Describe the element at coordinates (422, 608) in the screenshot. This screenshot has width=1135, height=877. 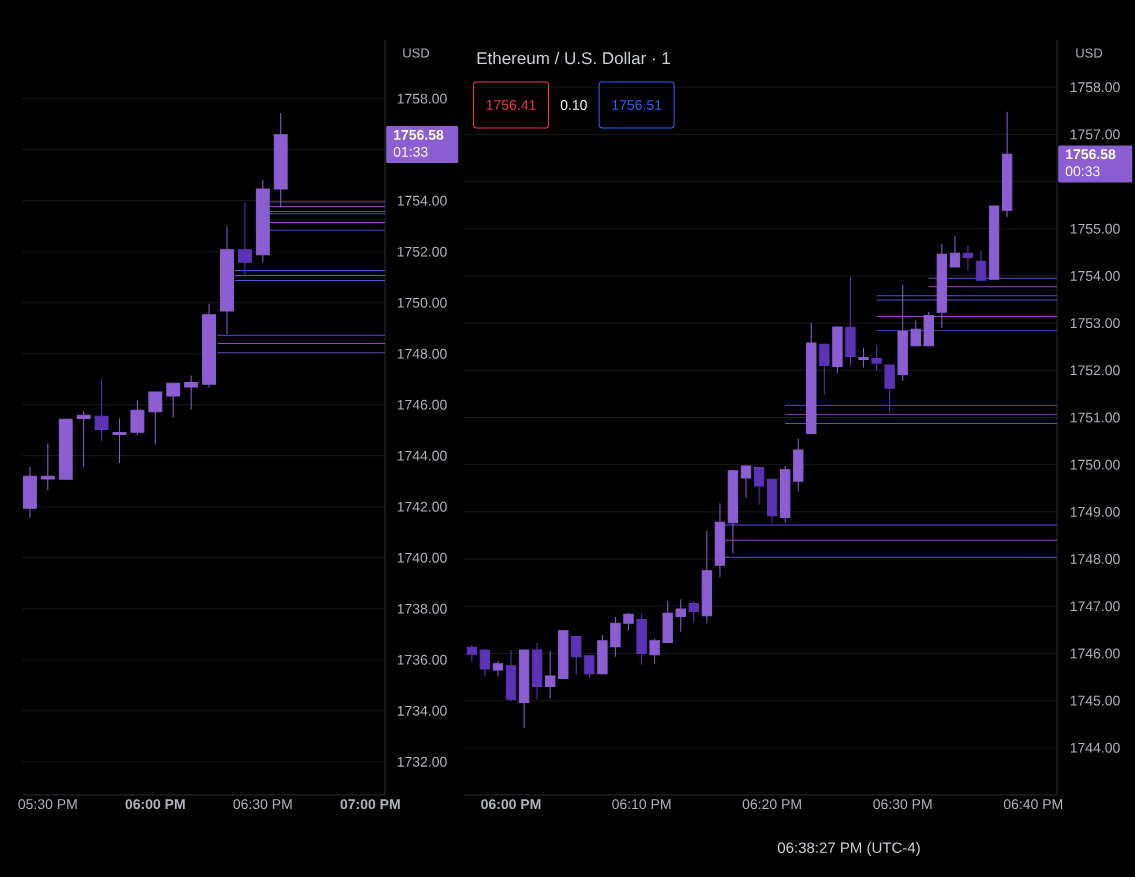
I see `y-tick-label: 1738.00` at that location.